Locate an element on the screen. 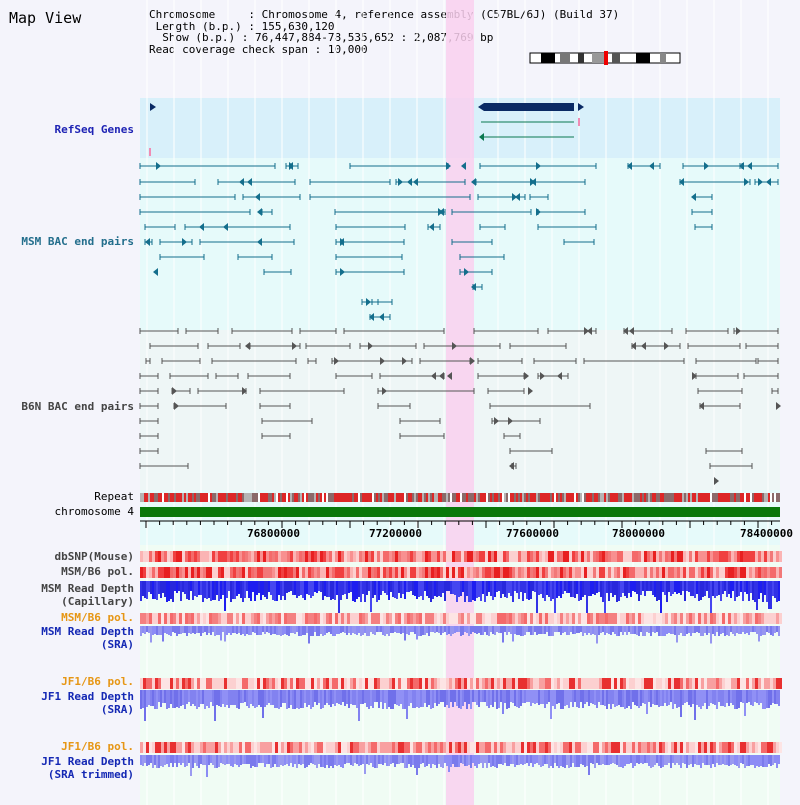 The width and height of the screenshot is (800, 805). dbsnp-track is located at coordinates (461, 556).